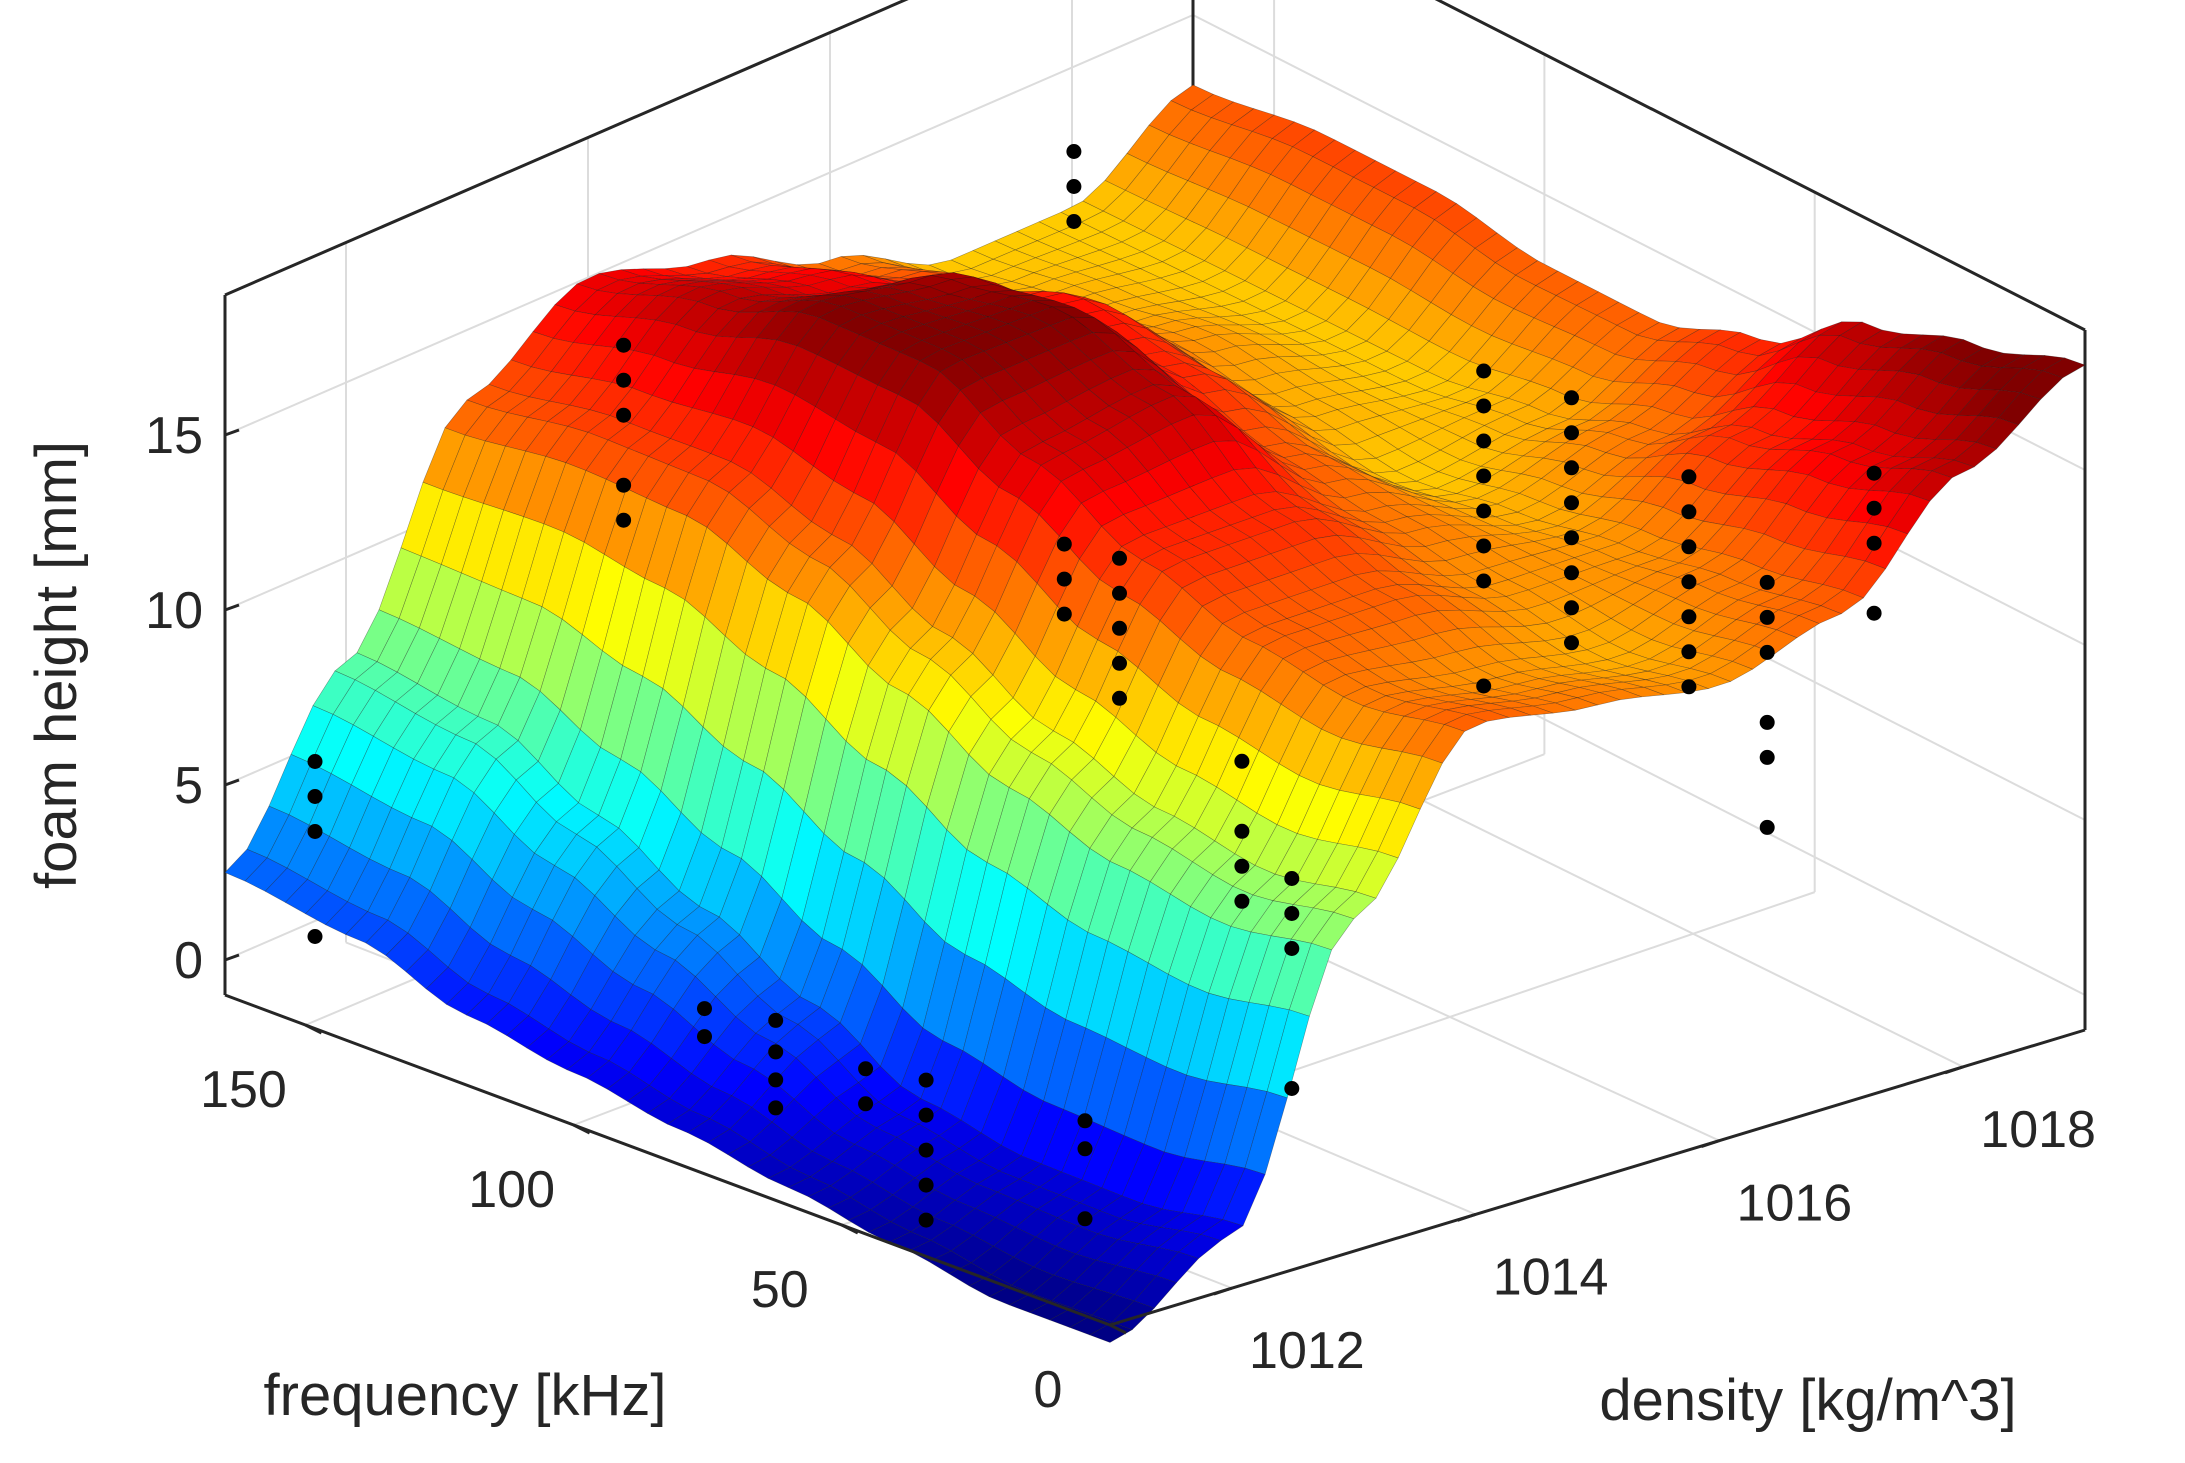  What do you see at coordinates (780, 1290) in the screenshot?
I see `x-tick-label: 50` at bounding box center [780, 1290].